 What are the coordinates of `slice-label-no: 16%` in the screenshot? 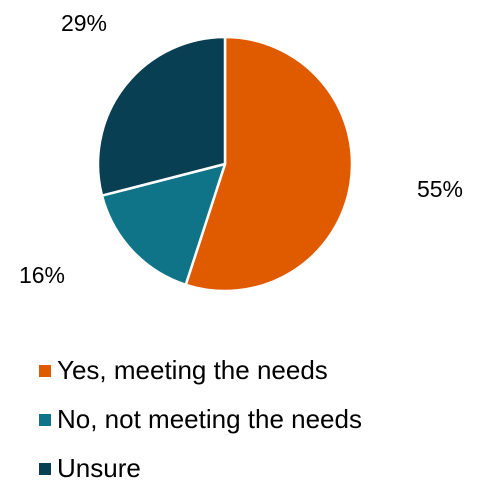 It's located at (42, 275).